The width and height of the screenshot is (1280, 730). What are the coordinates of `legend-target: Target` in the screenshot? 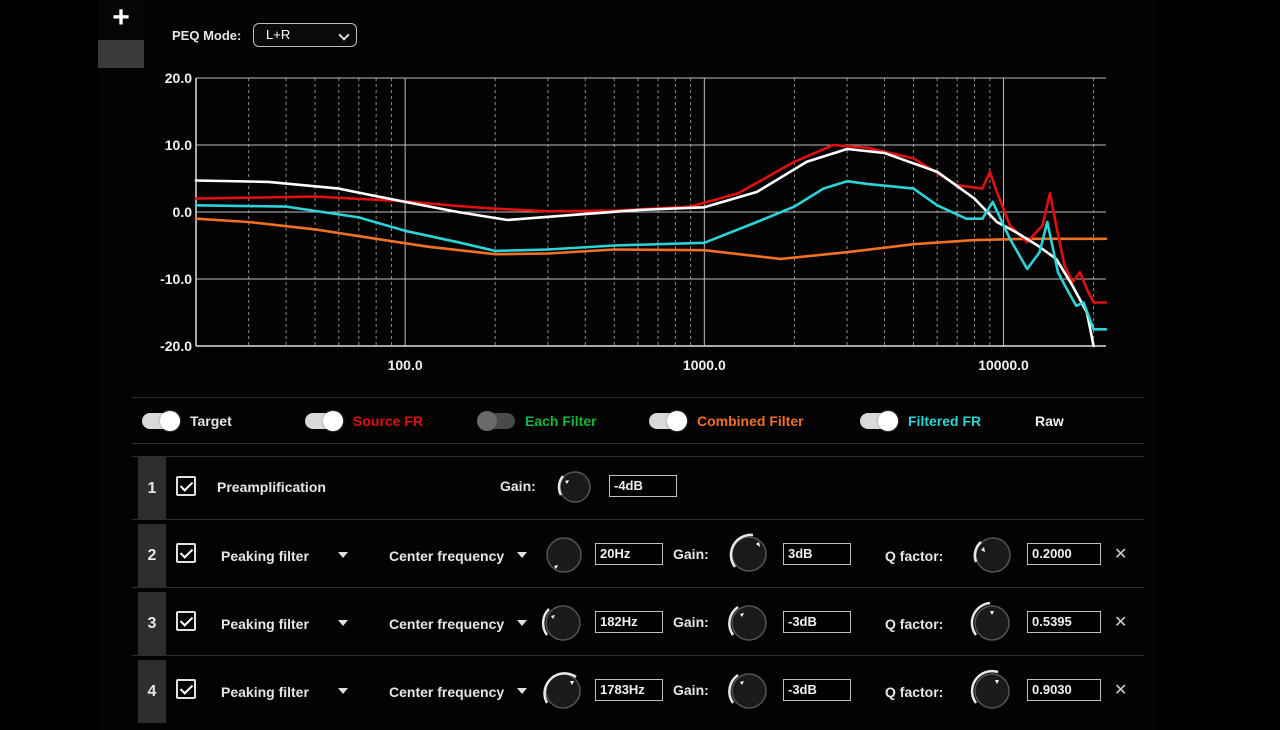 It's located at (211, 421).